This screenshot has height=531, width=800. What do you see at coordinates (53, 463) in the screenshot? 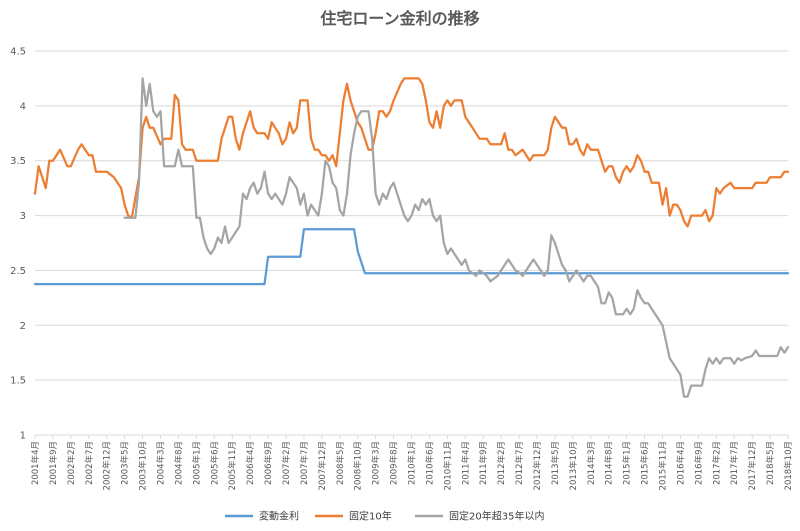
I see `x-tick-label: 2001年9月` at bounding box center [53, 463].